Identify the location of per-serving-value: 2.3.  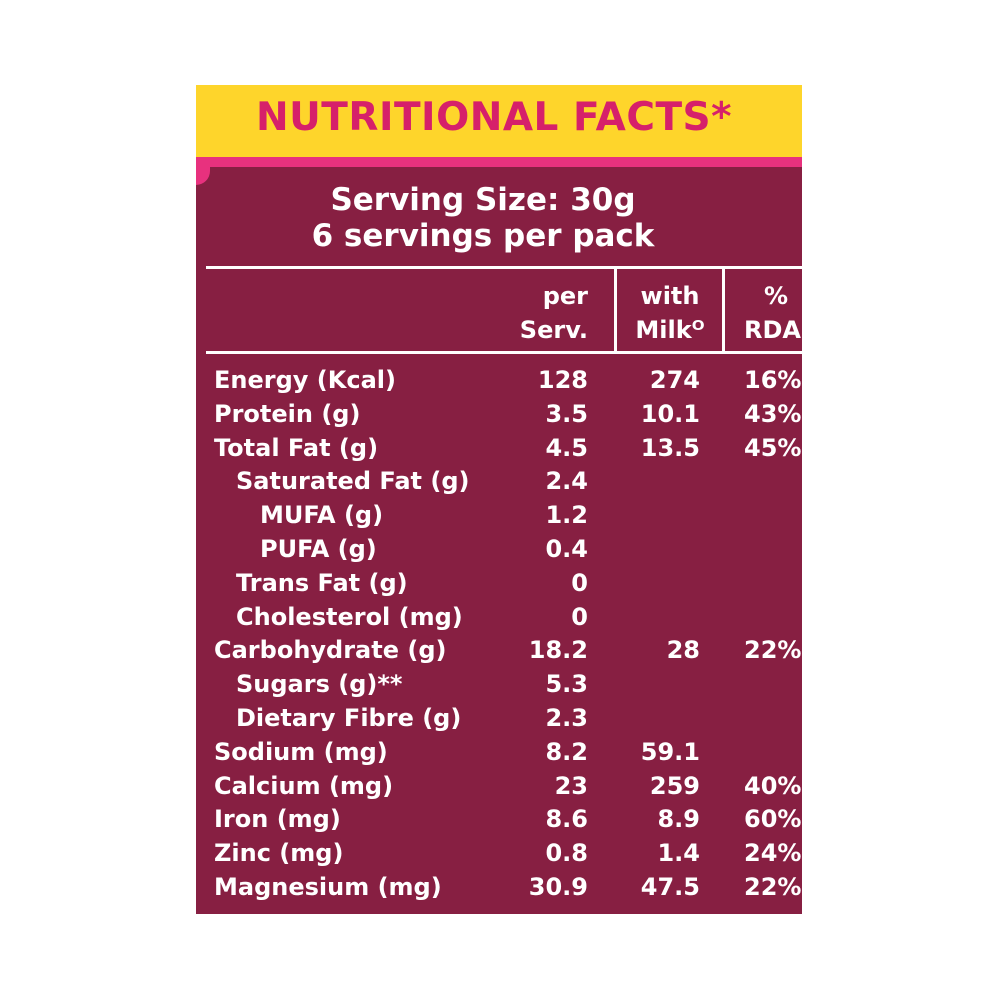
(566, 718).